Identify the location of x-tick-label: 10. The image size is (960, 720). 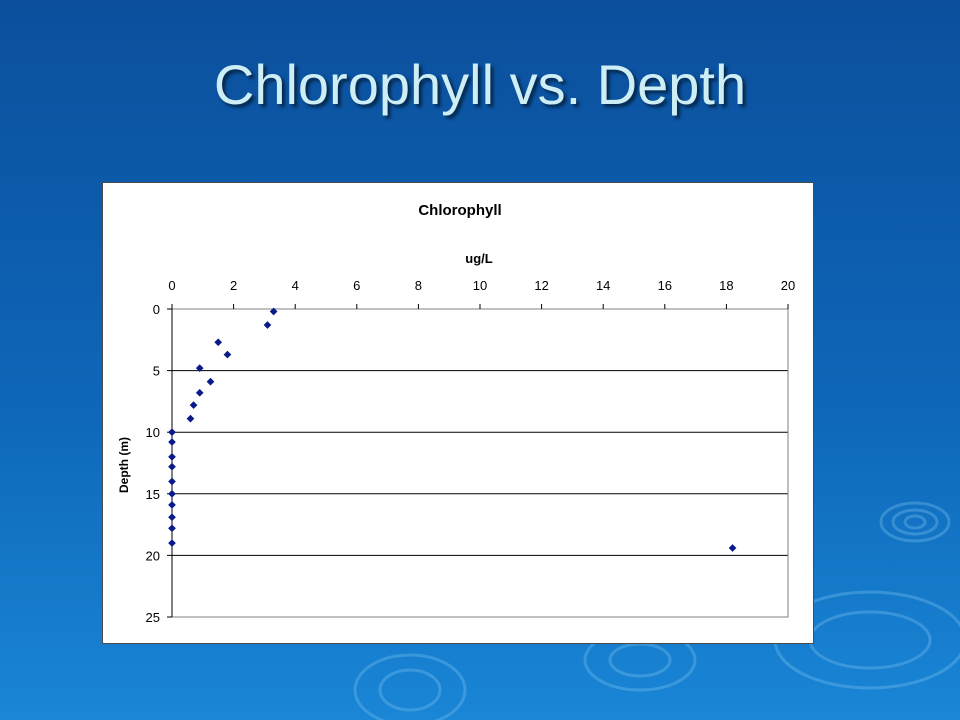
(480, 285).